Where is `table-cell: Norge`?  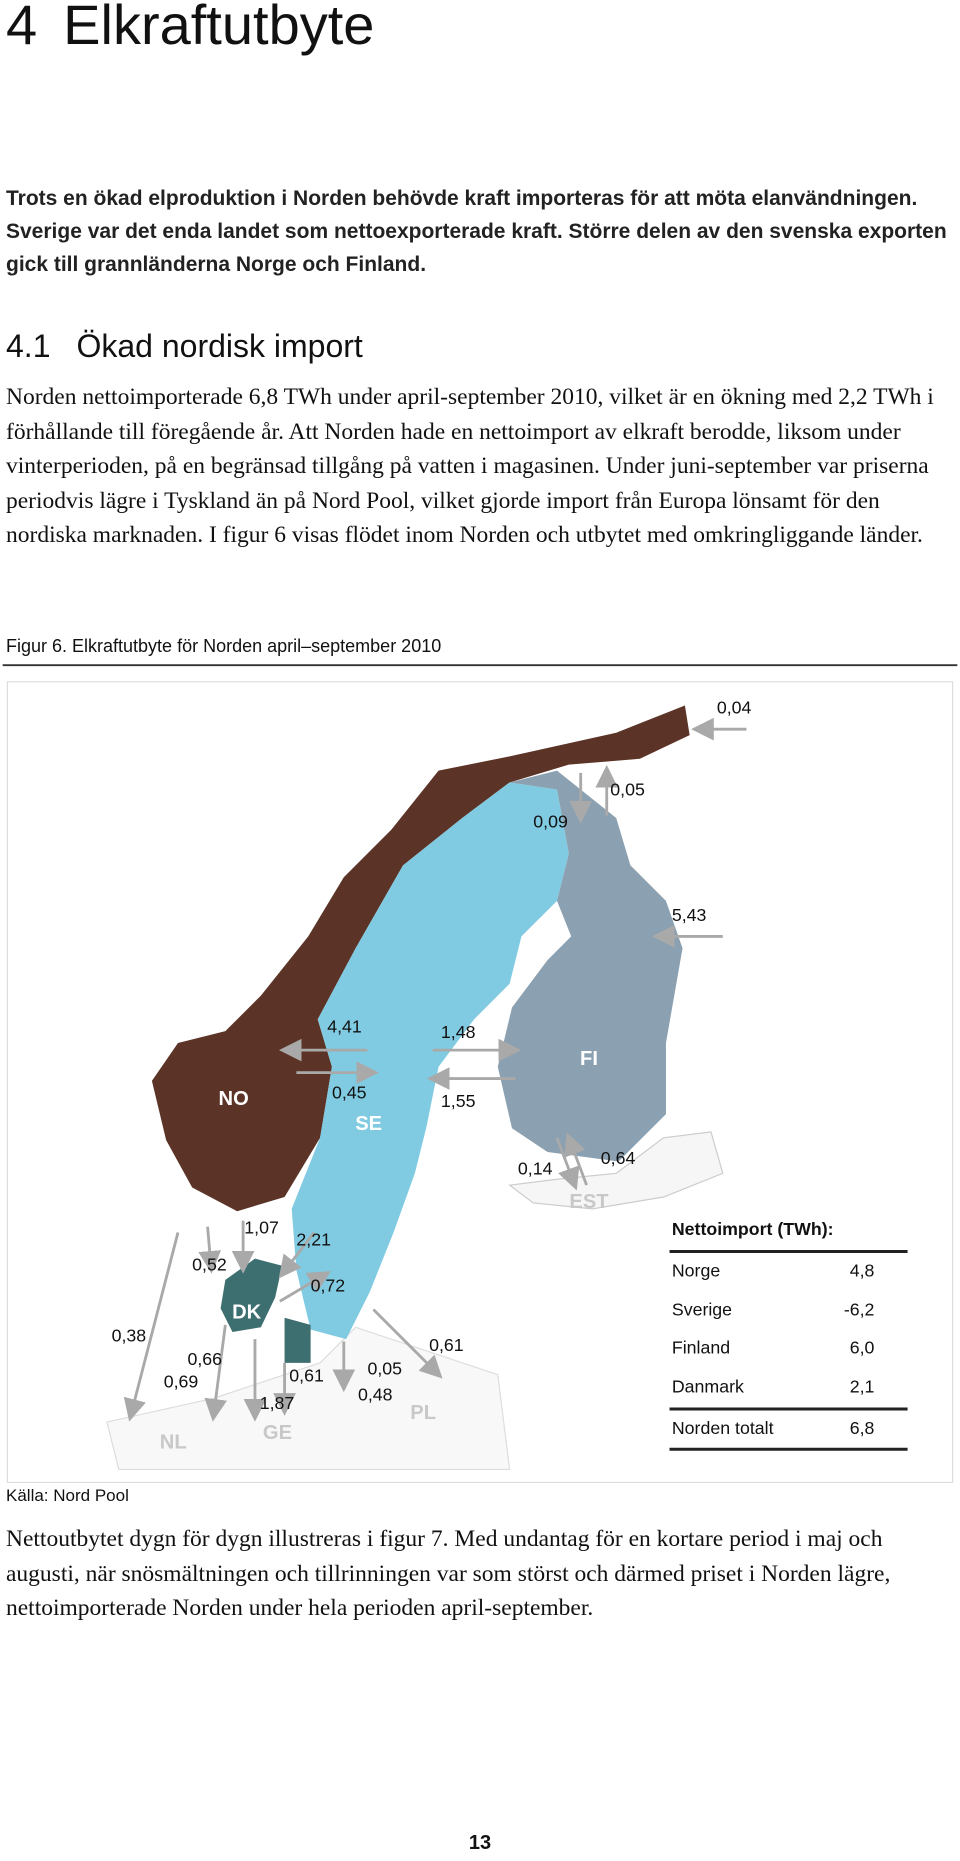 table-cell: Norge is located at coordinates (696, 1270).